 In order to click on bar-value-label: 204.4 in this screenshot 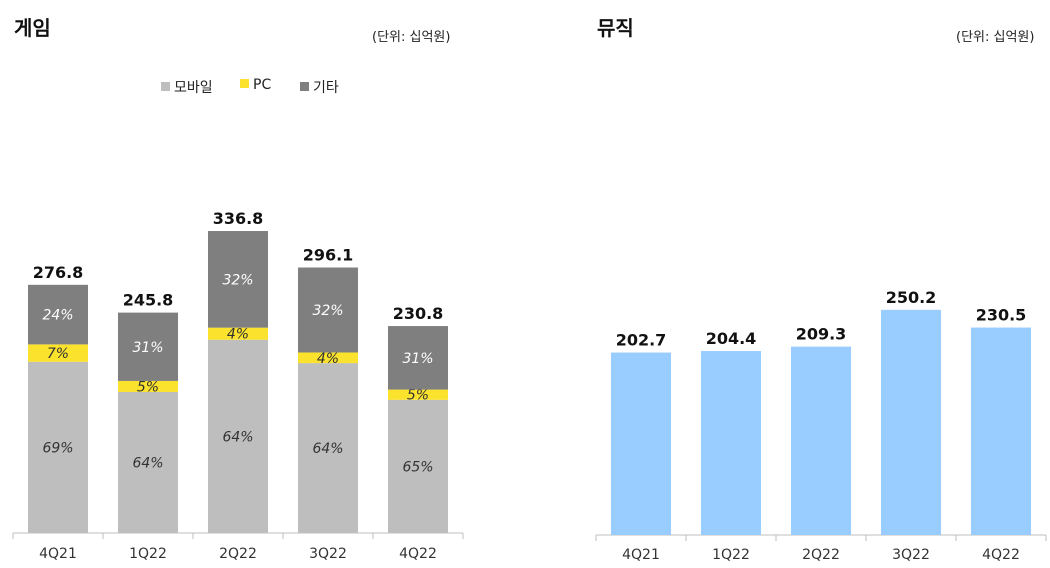, I will do `click(731, 338)`.